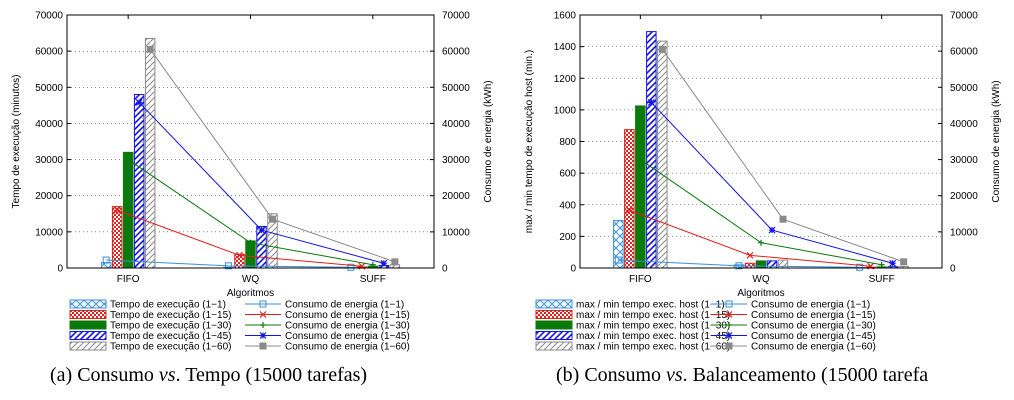 The height and width of the screenshot is (400, 1014). Describe the element at coordinates (456, 196) in the screenshot. I see `chart-a-y2tick-label: 20000` at that location.